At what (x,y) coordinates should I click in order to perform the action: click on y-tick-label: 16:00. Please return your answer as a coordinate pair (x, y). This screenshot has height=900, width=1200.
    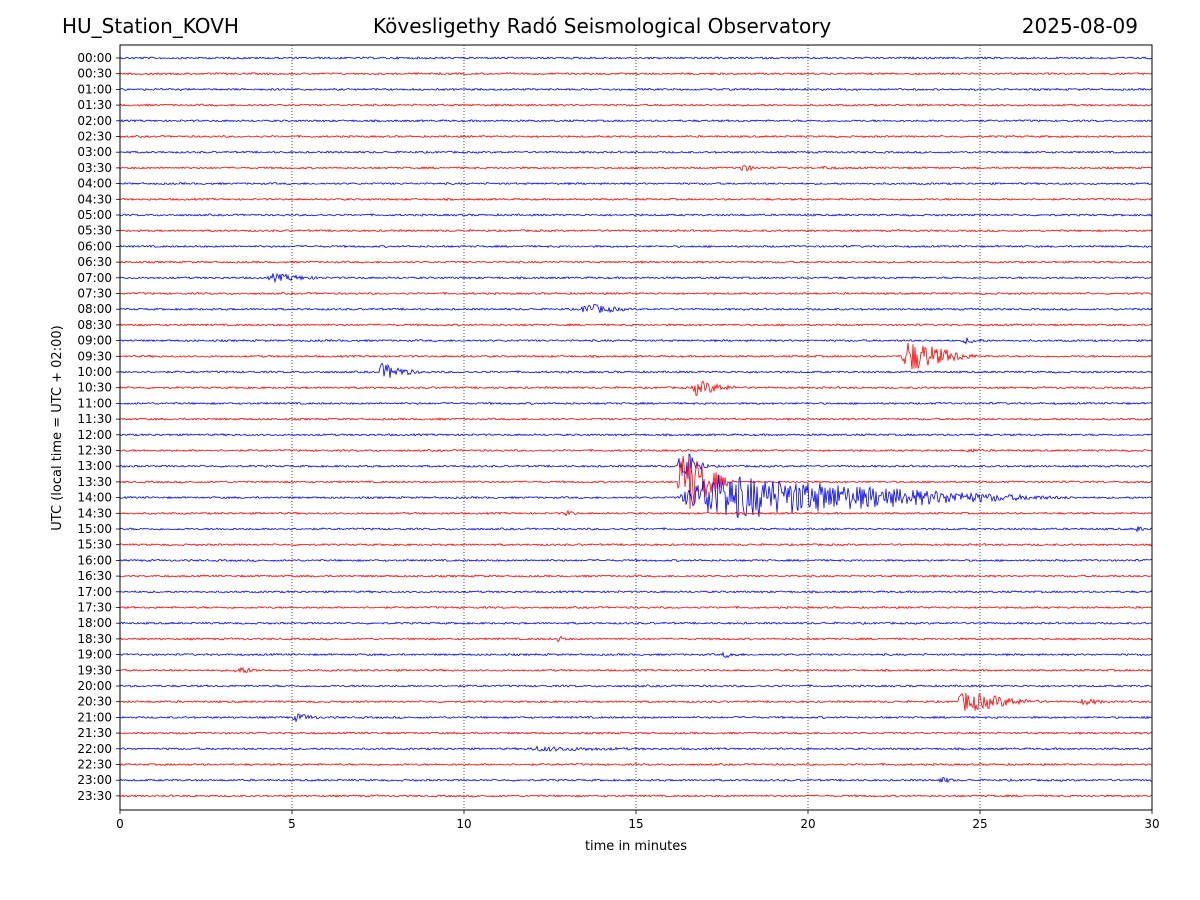
    Looking at the image, I should click on (94, 560).